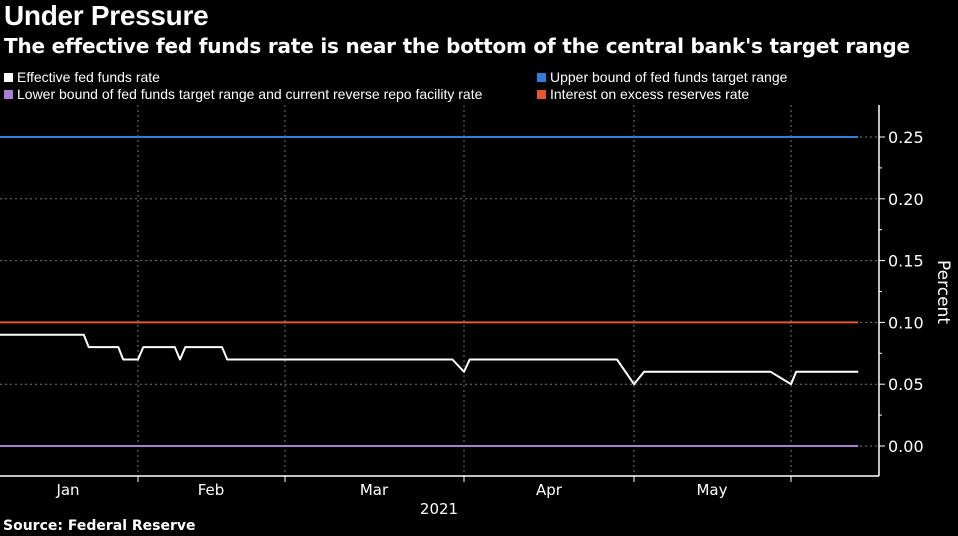 The width and height of the screenshot is (958, 536). I want to click on legend-label: Effective fed funds rate, so click(88, 77).